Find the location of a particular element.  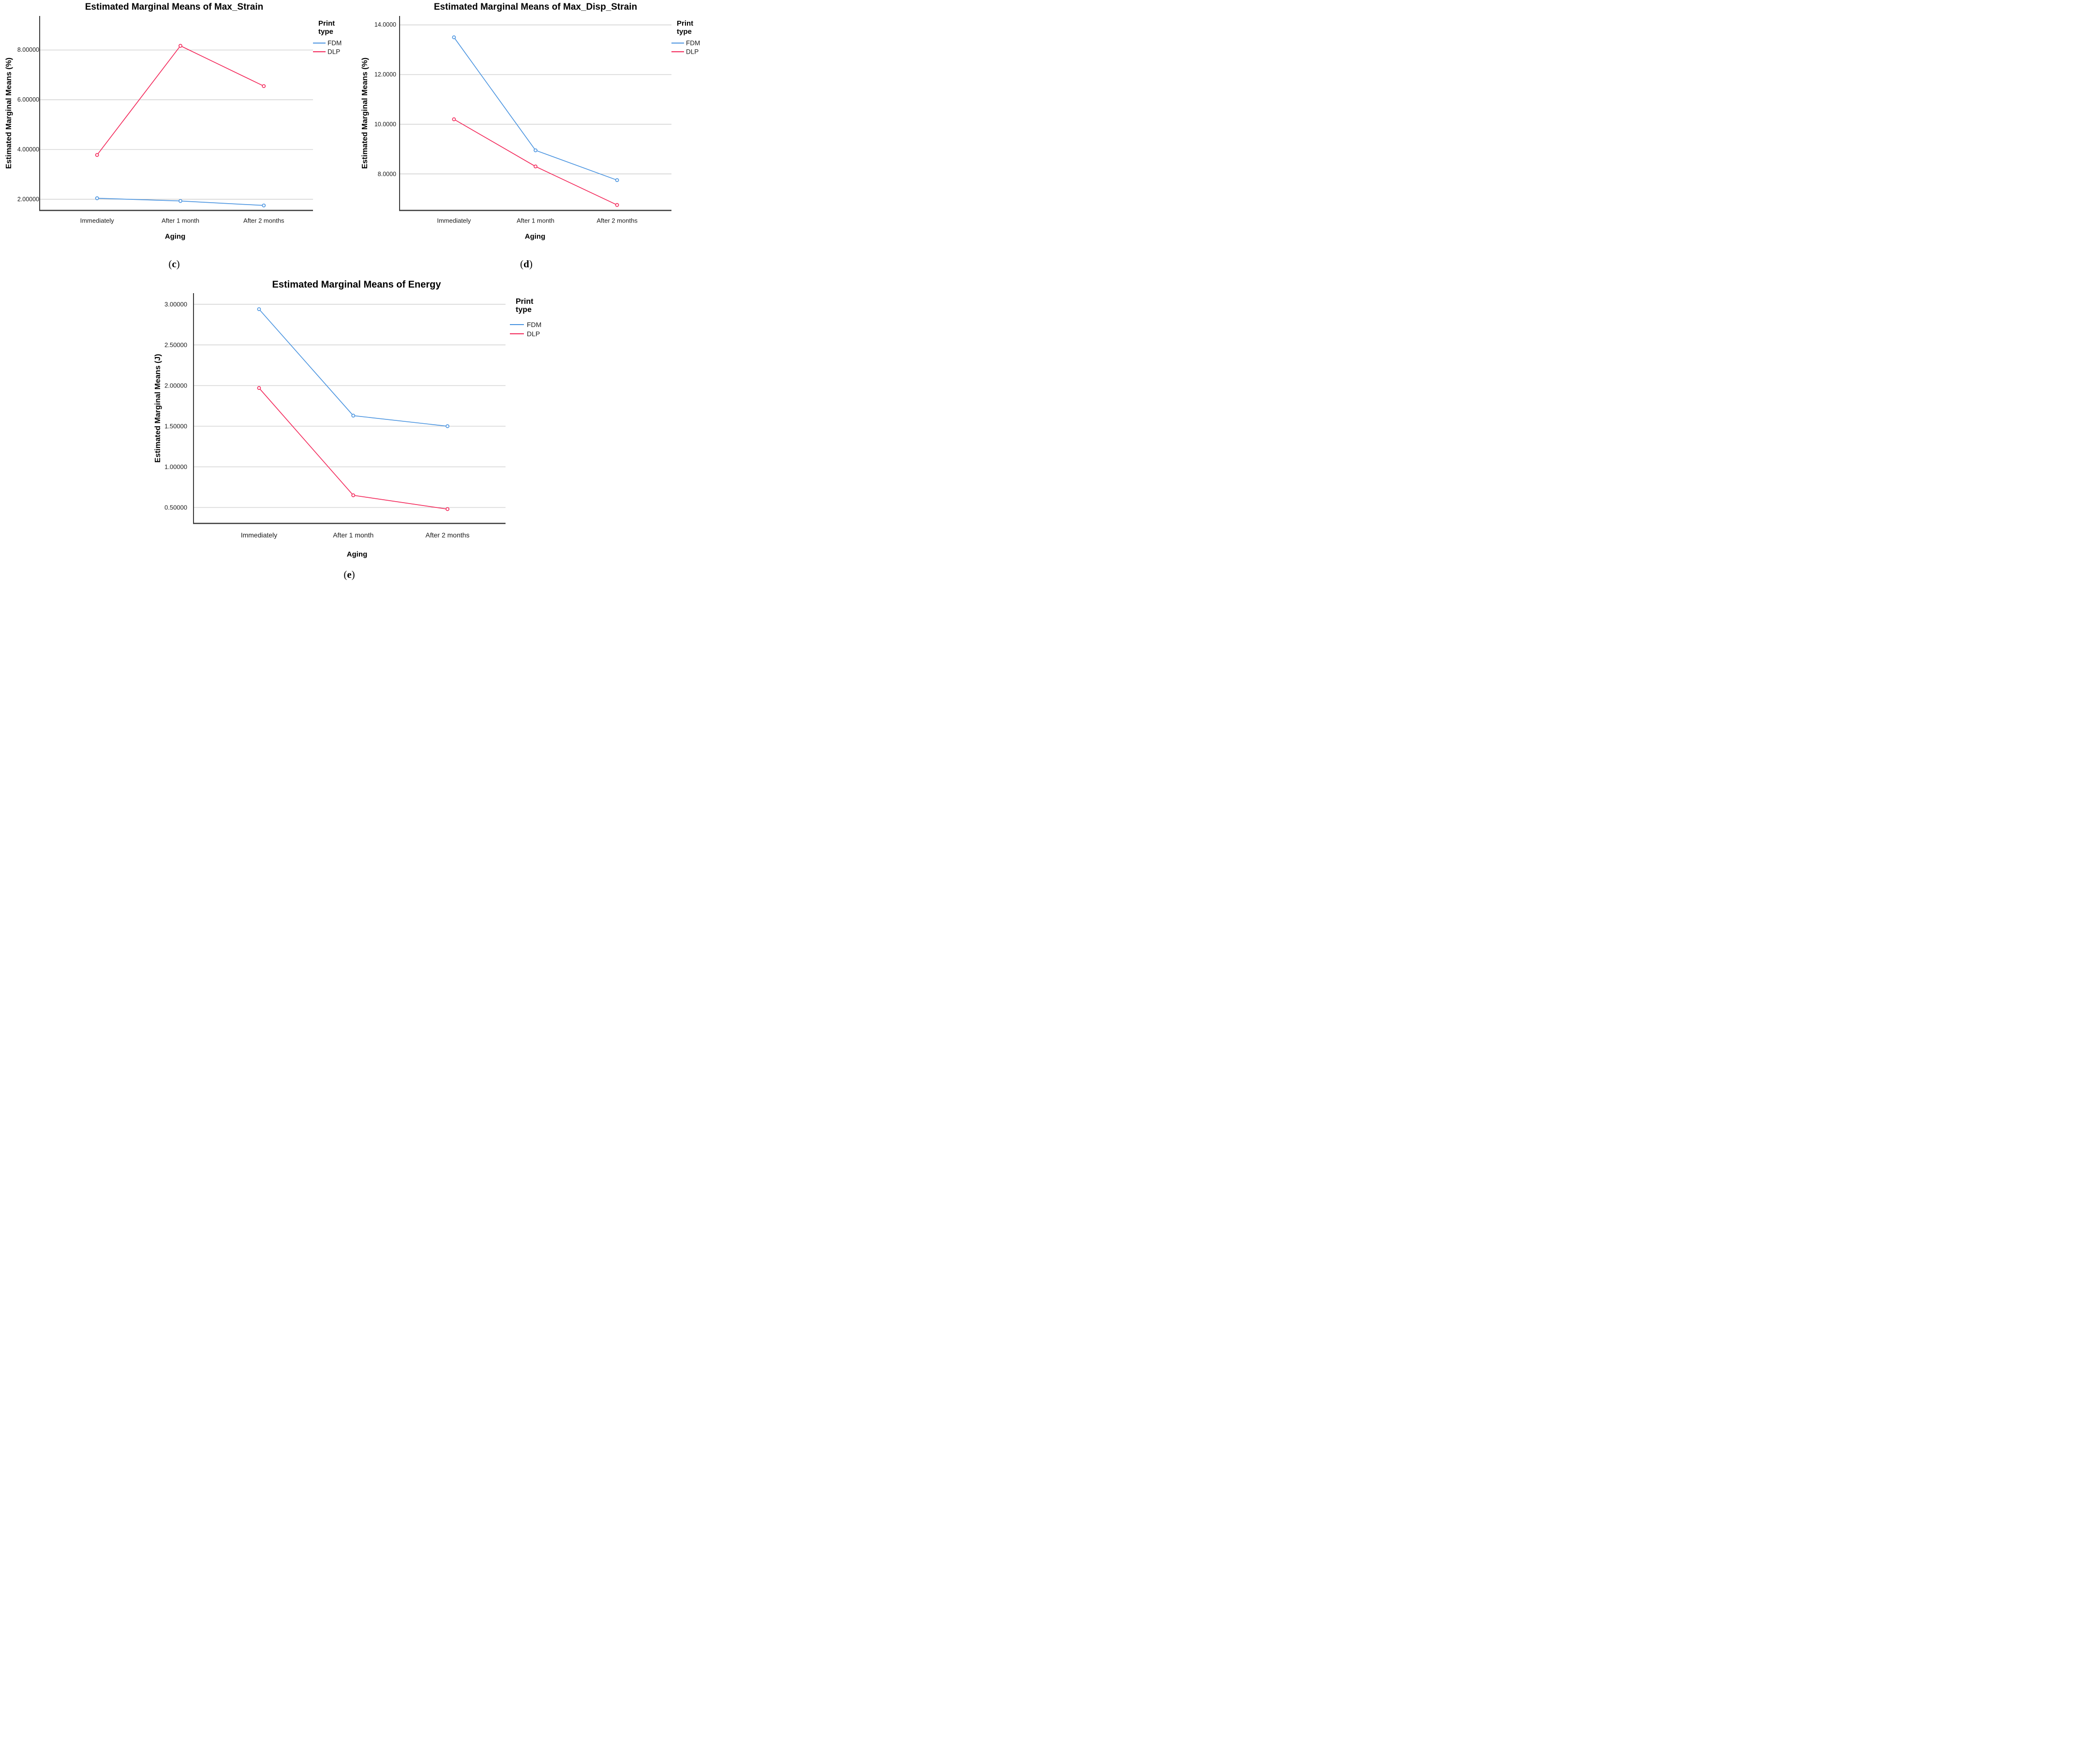

y-tick-label: 6.00000 is located at coordinates (28, 100).